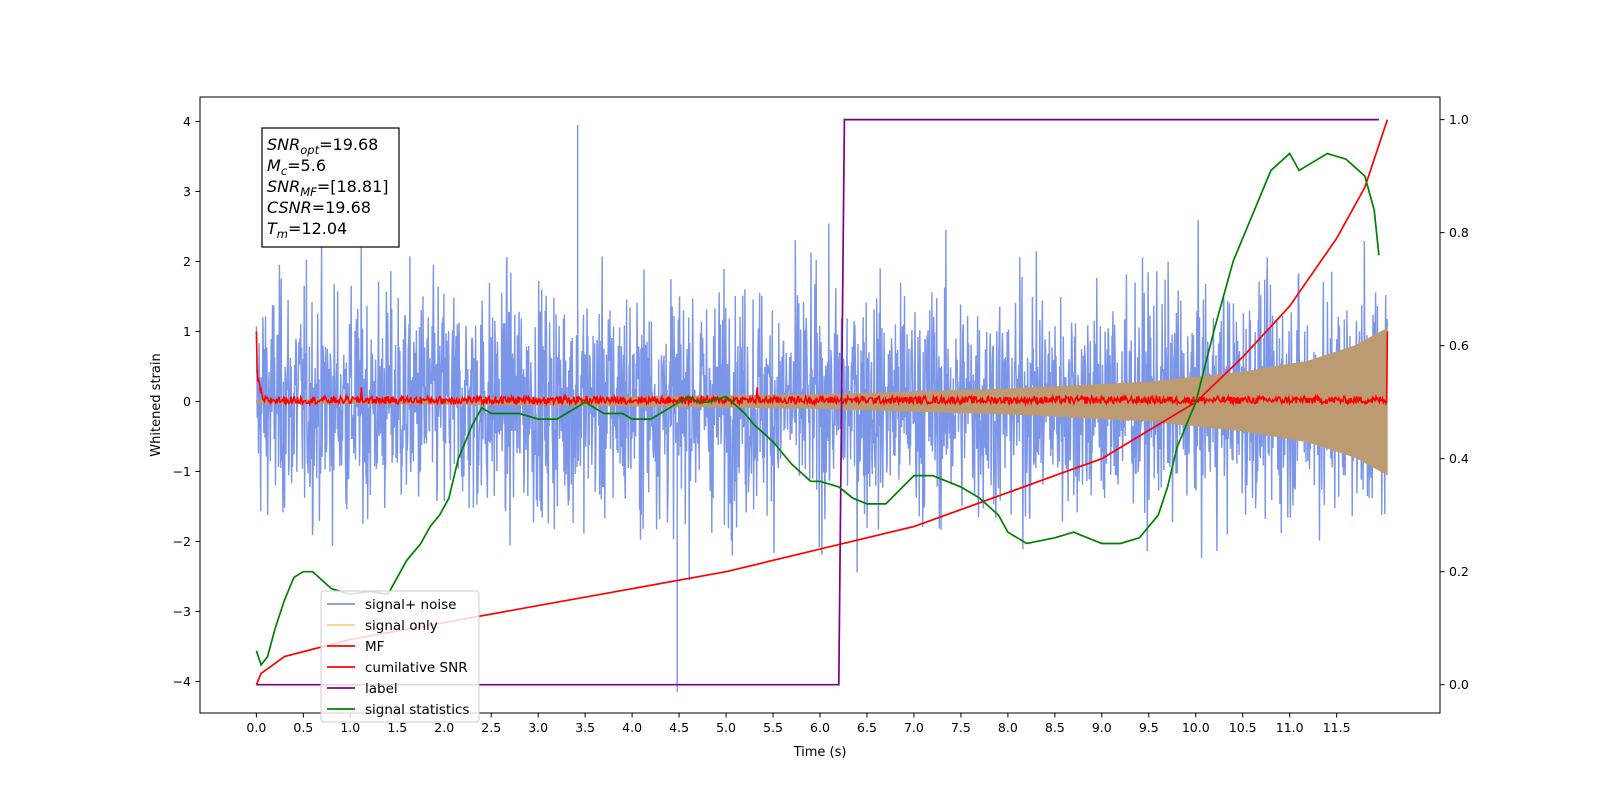 The image size is (1600, 800). Describe the element at coordinates (381, 689) in the screenshot. I see `legend-label: label` at that location.